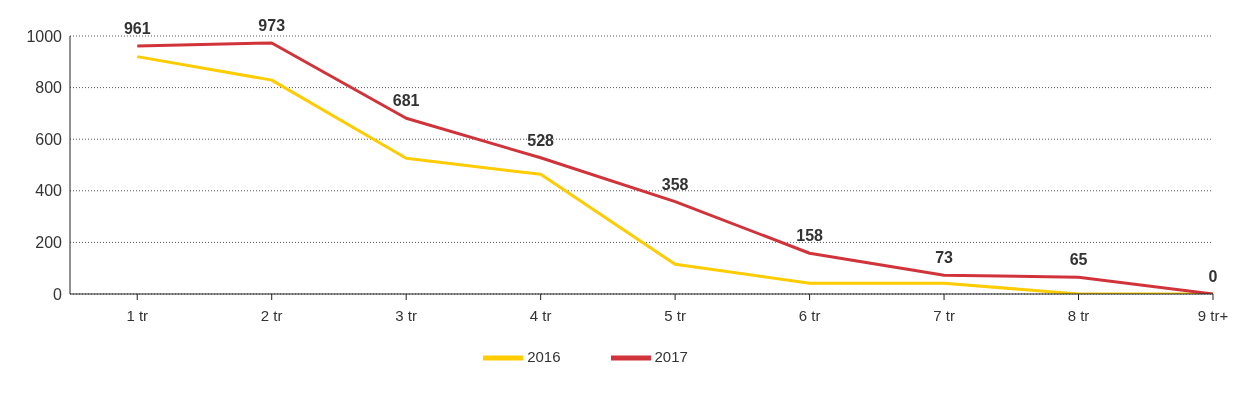 Image resolution: width=1239 pixels, height=405 pixels. Describe the element at coordinates (49, 139) in the screenshot. I see `y-tick-label: 600` at that location.